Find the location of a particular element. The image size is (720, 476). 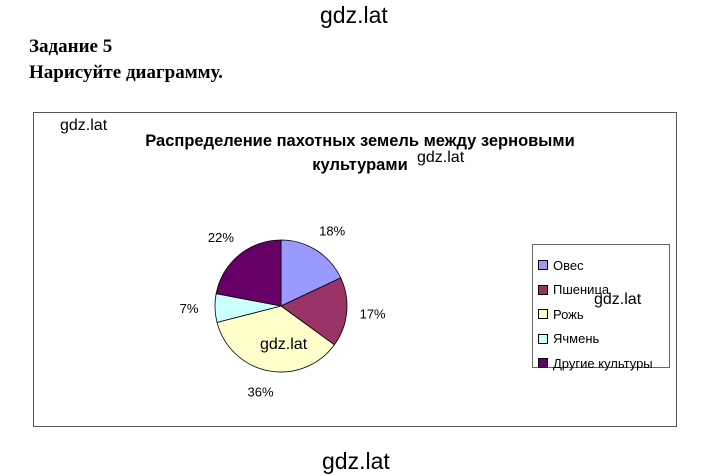

chart-title-line-2: культурами is located at coordinates (360, 165).